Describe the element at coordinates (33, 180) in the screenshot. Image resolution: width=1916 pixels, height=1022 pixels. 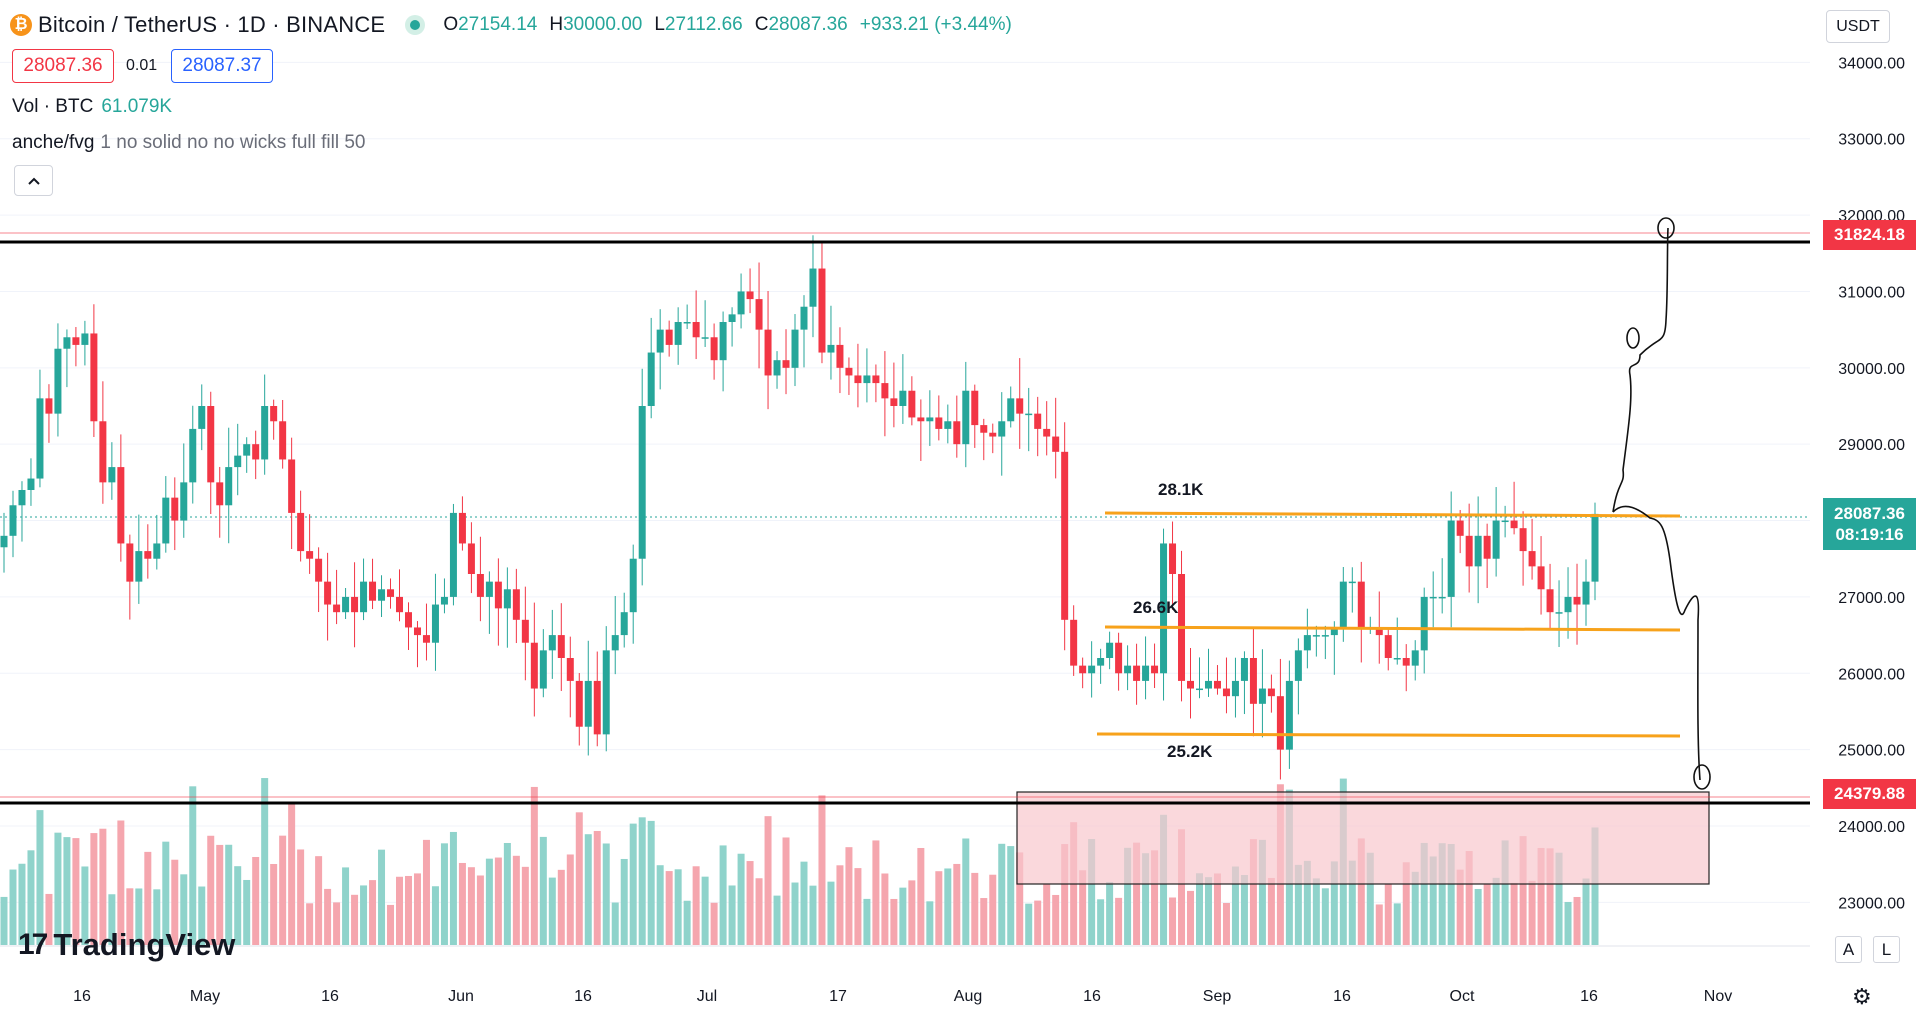
I see `collapse-legend-button` at that location.